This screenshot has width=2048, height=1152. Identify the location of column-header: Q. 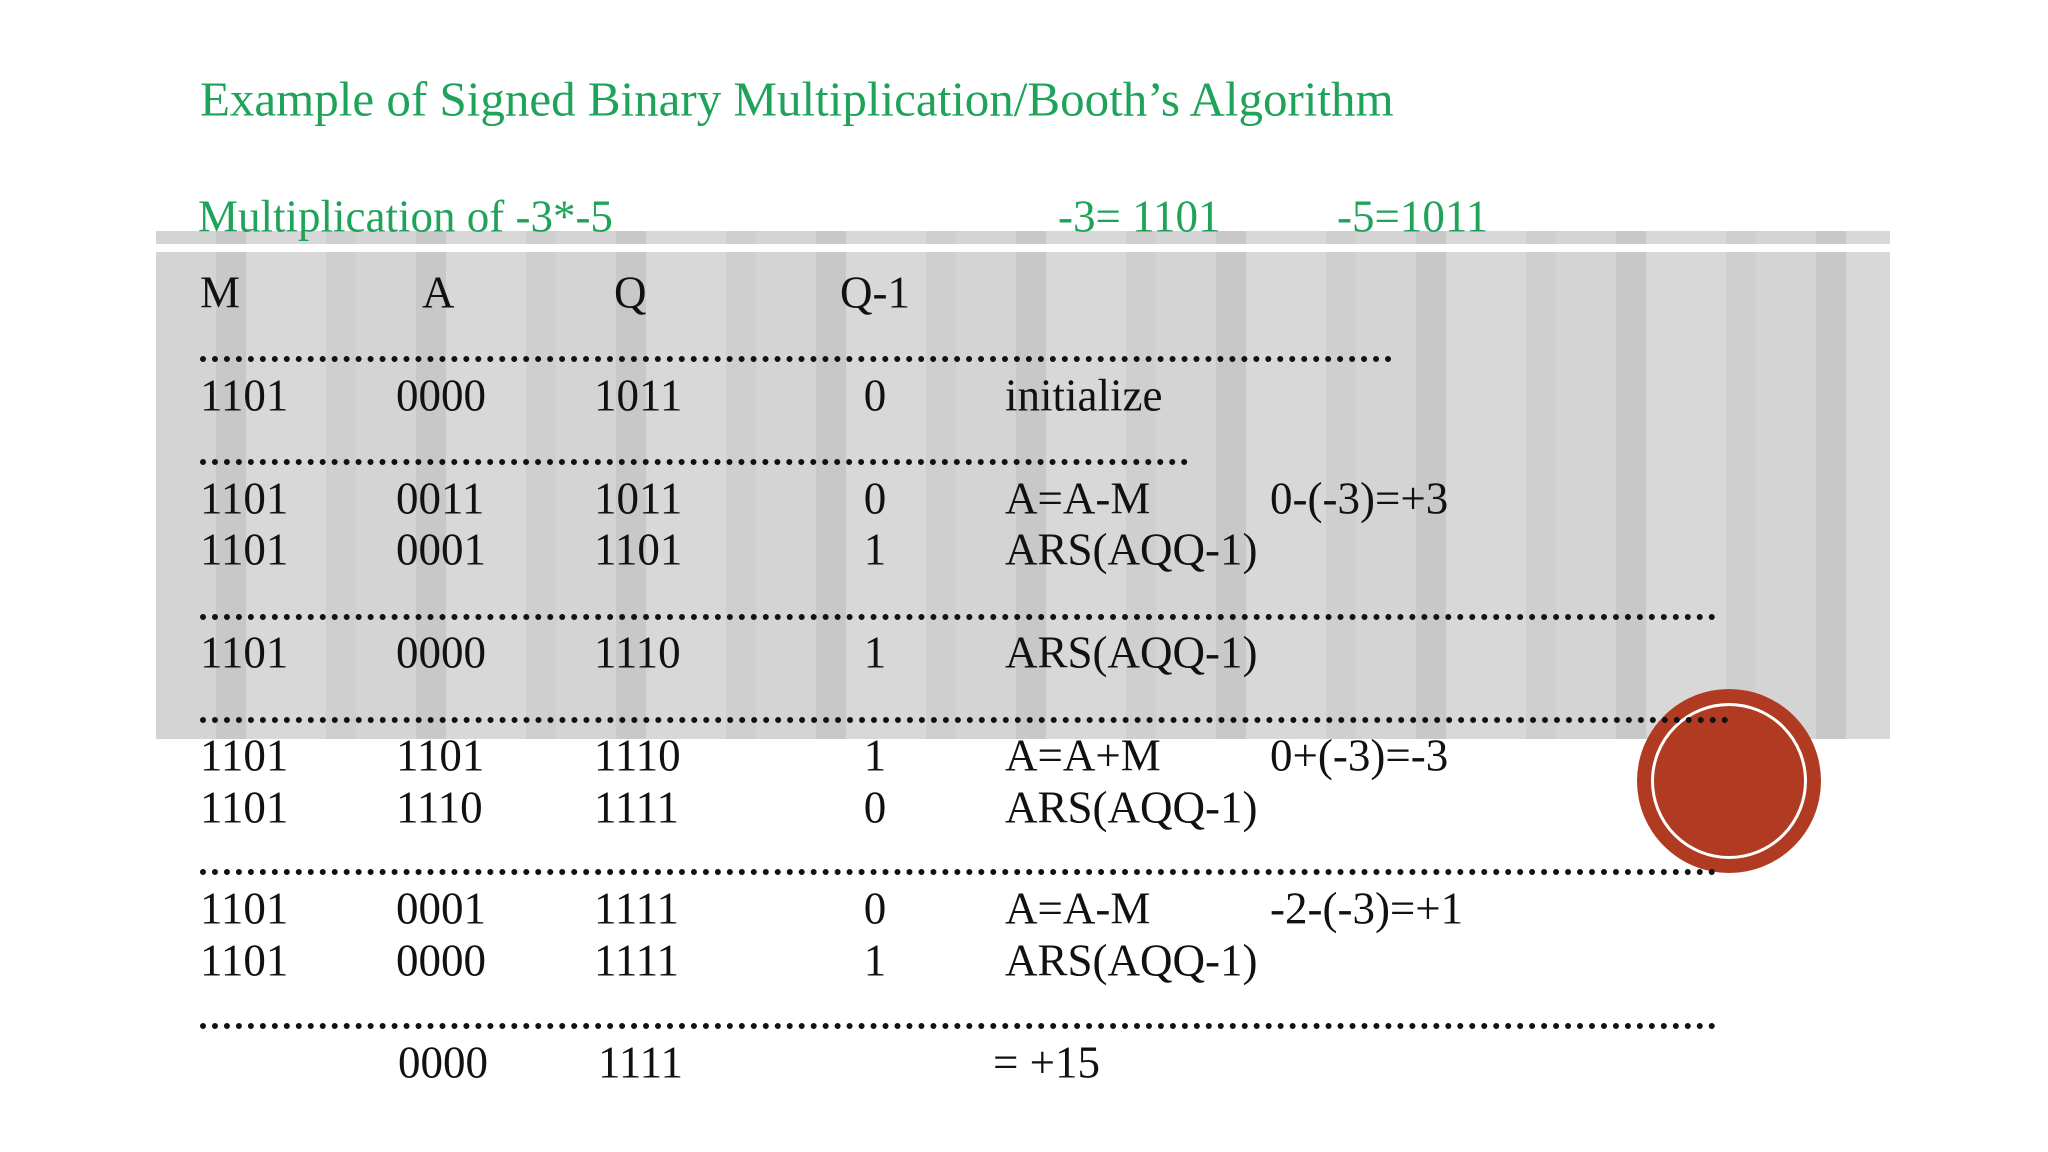
(630, 292).